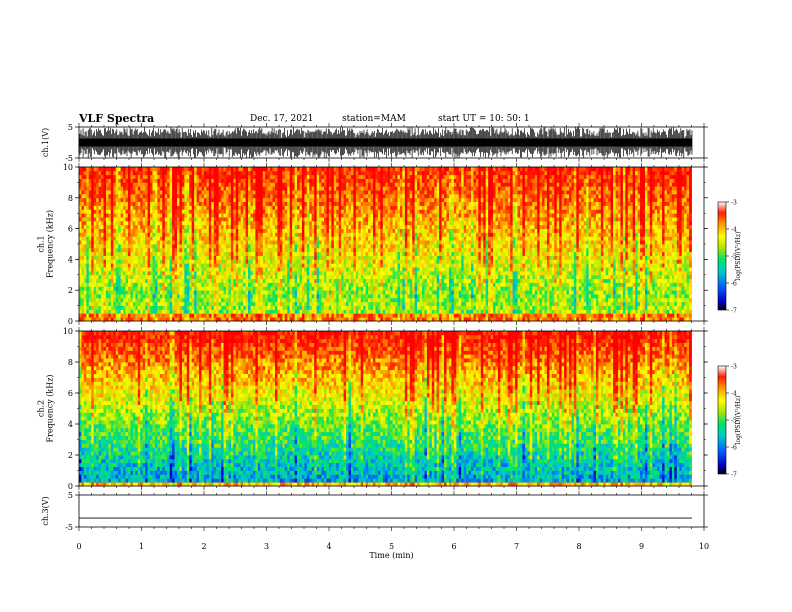 The width and height of the screenshot is (792, 612). What do you see at coordinates (374, 119) in the screenshot?
I see `station-label: station=MAM` at bounding box center [374, 119].